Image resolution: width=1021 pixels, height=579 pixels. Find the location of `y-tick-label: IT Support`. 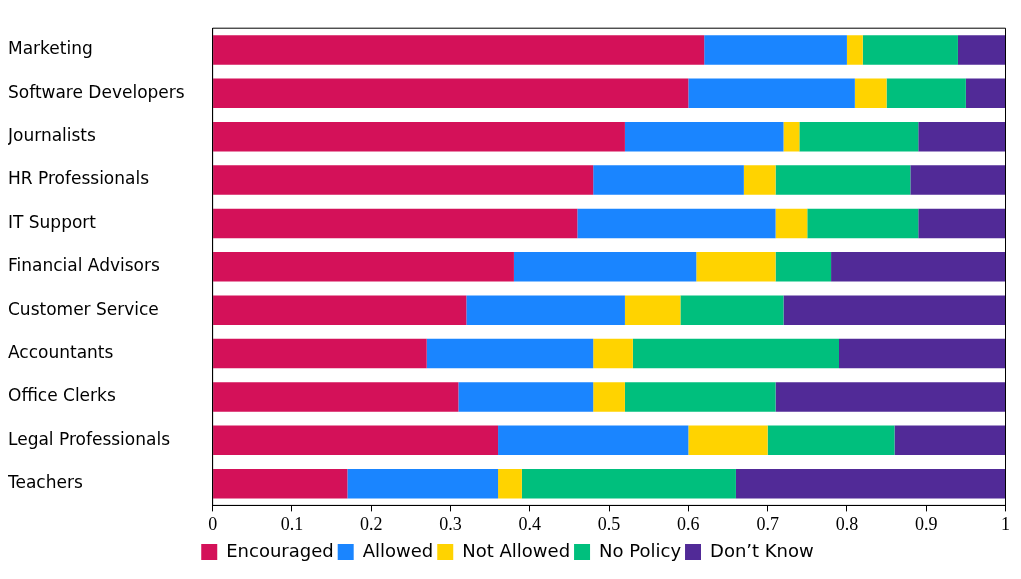

y-tick-label: IT Support is located at coordinates (52, 221).